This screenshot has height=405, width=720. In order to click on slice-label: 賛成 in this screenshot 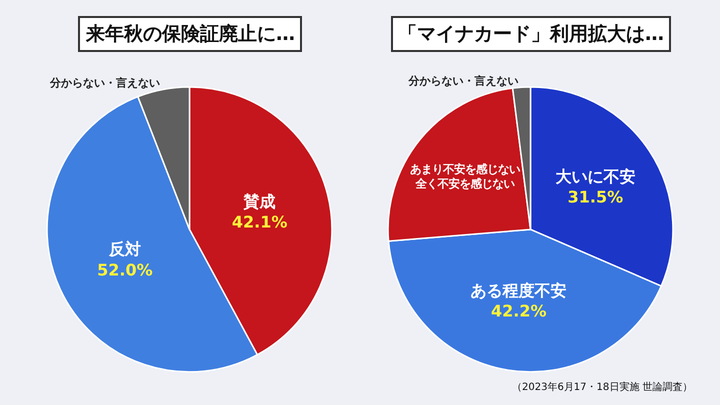, I will do `click(259, 201)`.